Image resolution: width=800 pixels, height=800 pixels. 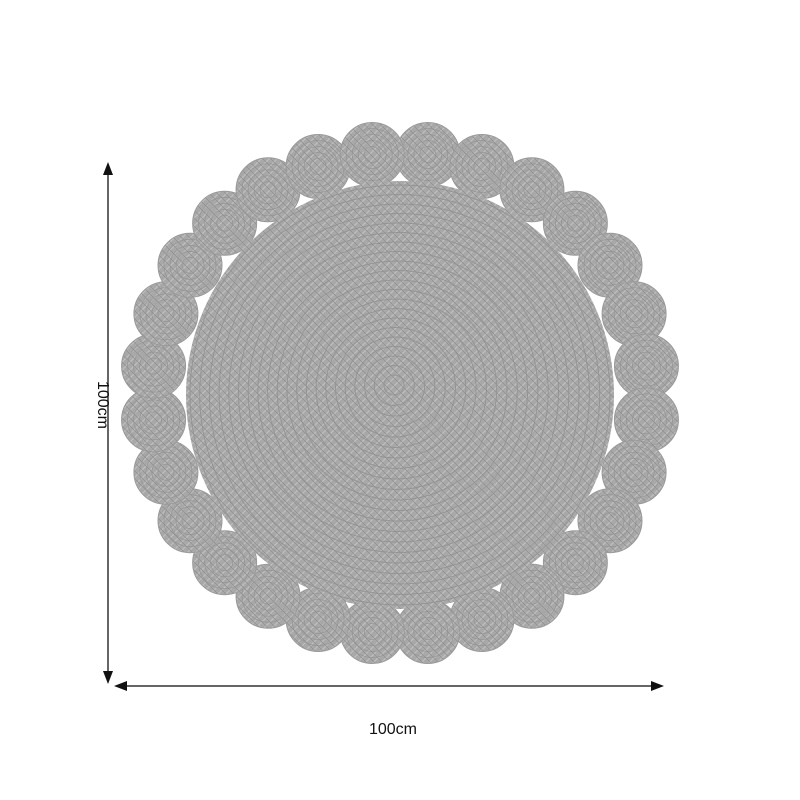 I want to click on width-label: 100cm, so click(x=393, y=729).